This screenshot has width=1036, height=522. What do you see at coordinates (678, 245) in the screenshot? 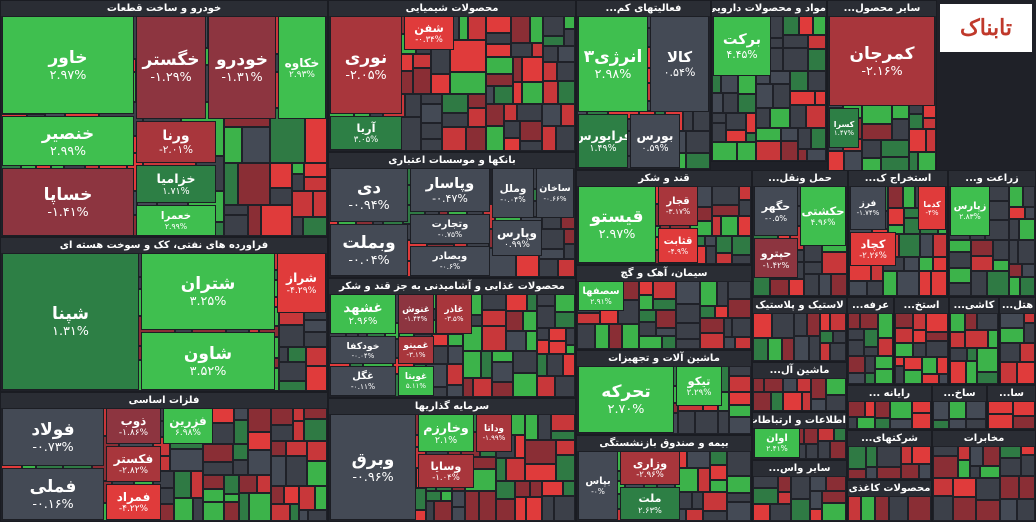
I see `stock-tile: قثابت -۴.۹%` at bounding box center [678, 245].